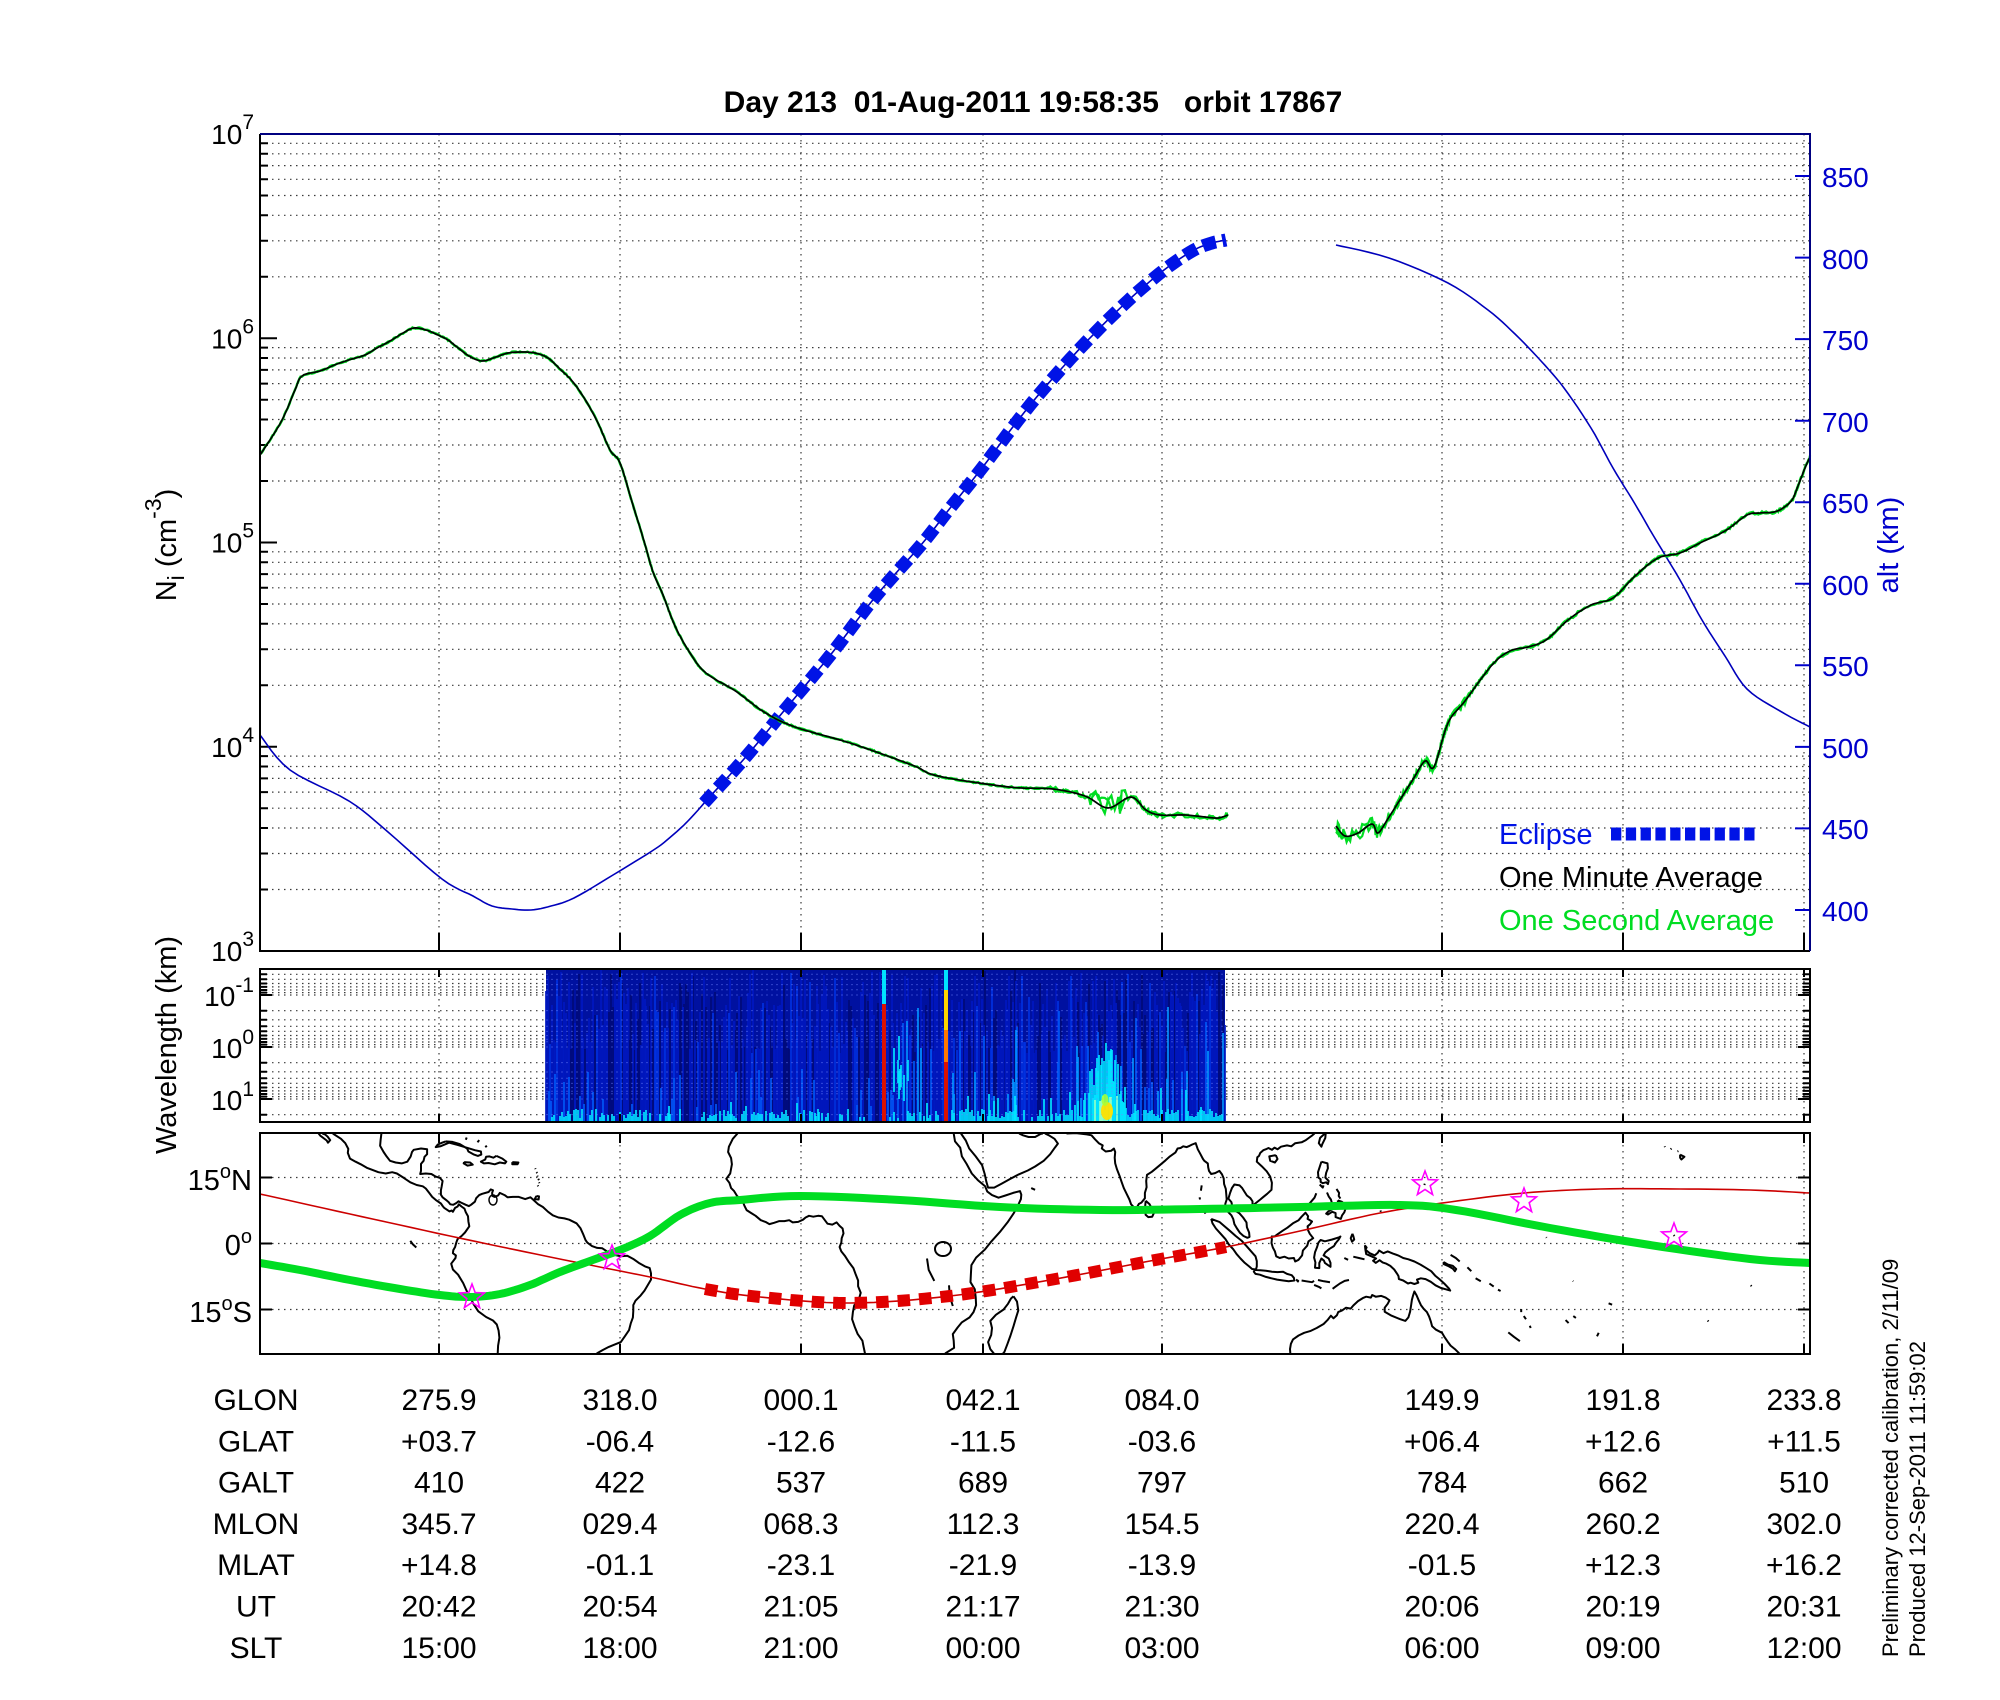 This screenshot has width=2000, height=1700. I want to click on svg-text: 400, so click(1845, 911).